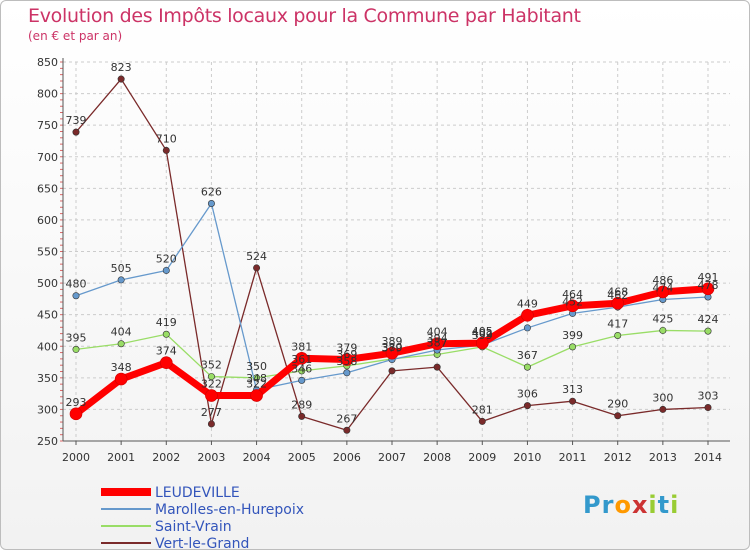 This screenshot has height=550, width=750. I want to click on y-tick-label: 550, so click(47, 252).